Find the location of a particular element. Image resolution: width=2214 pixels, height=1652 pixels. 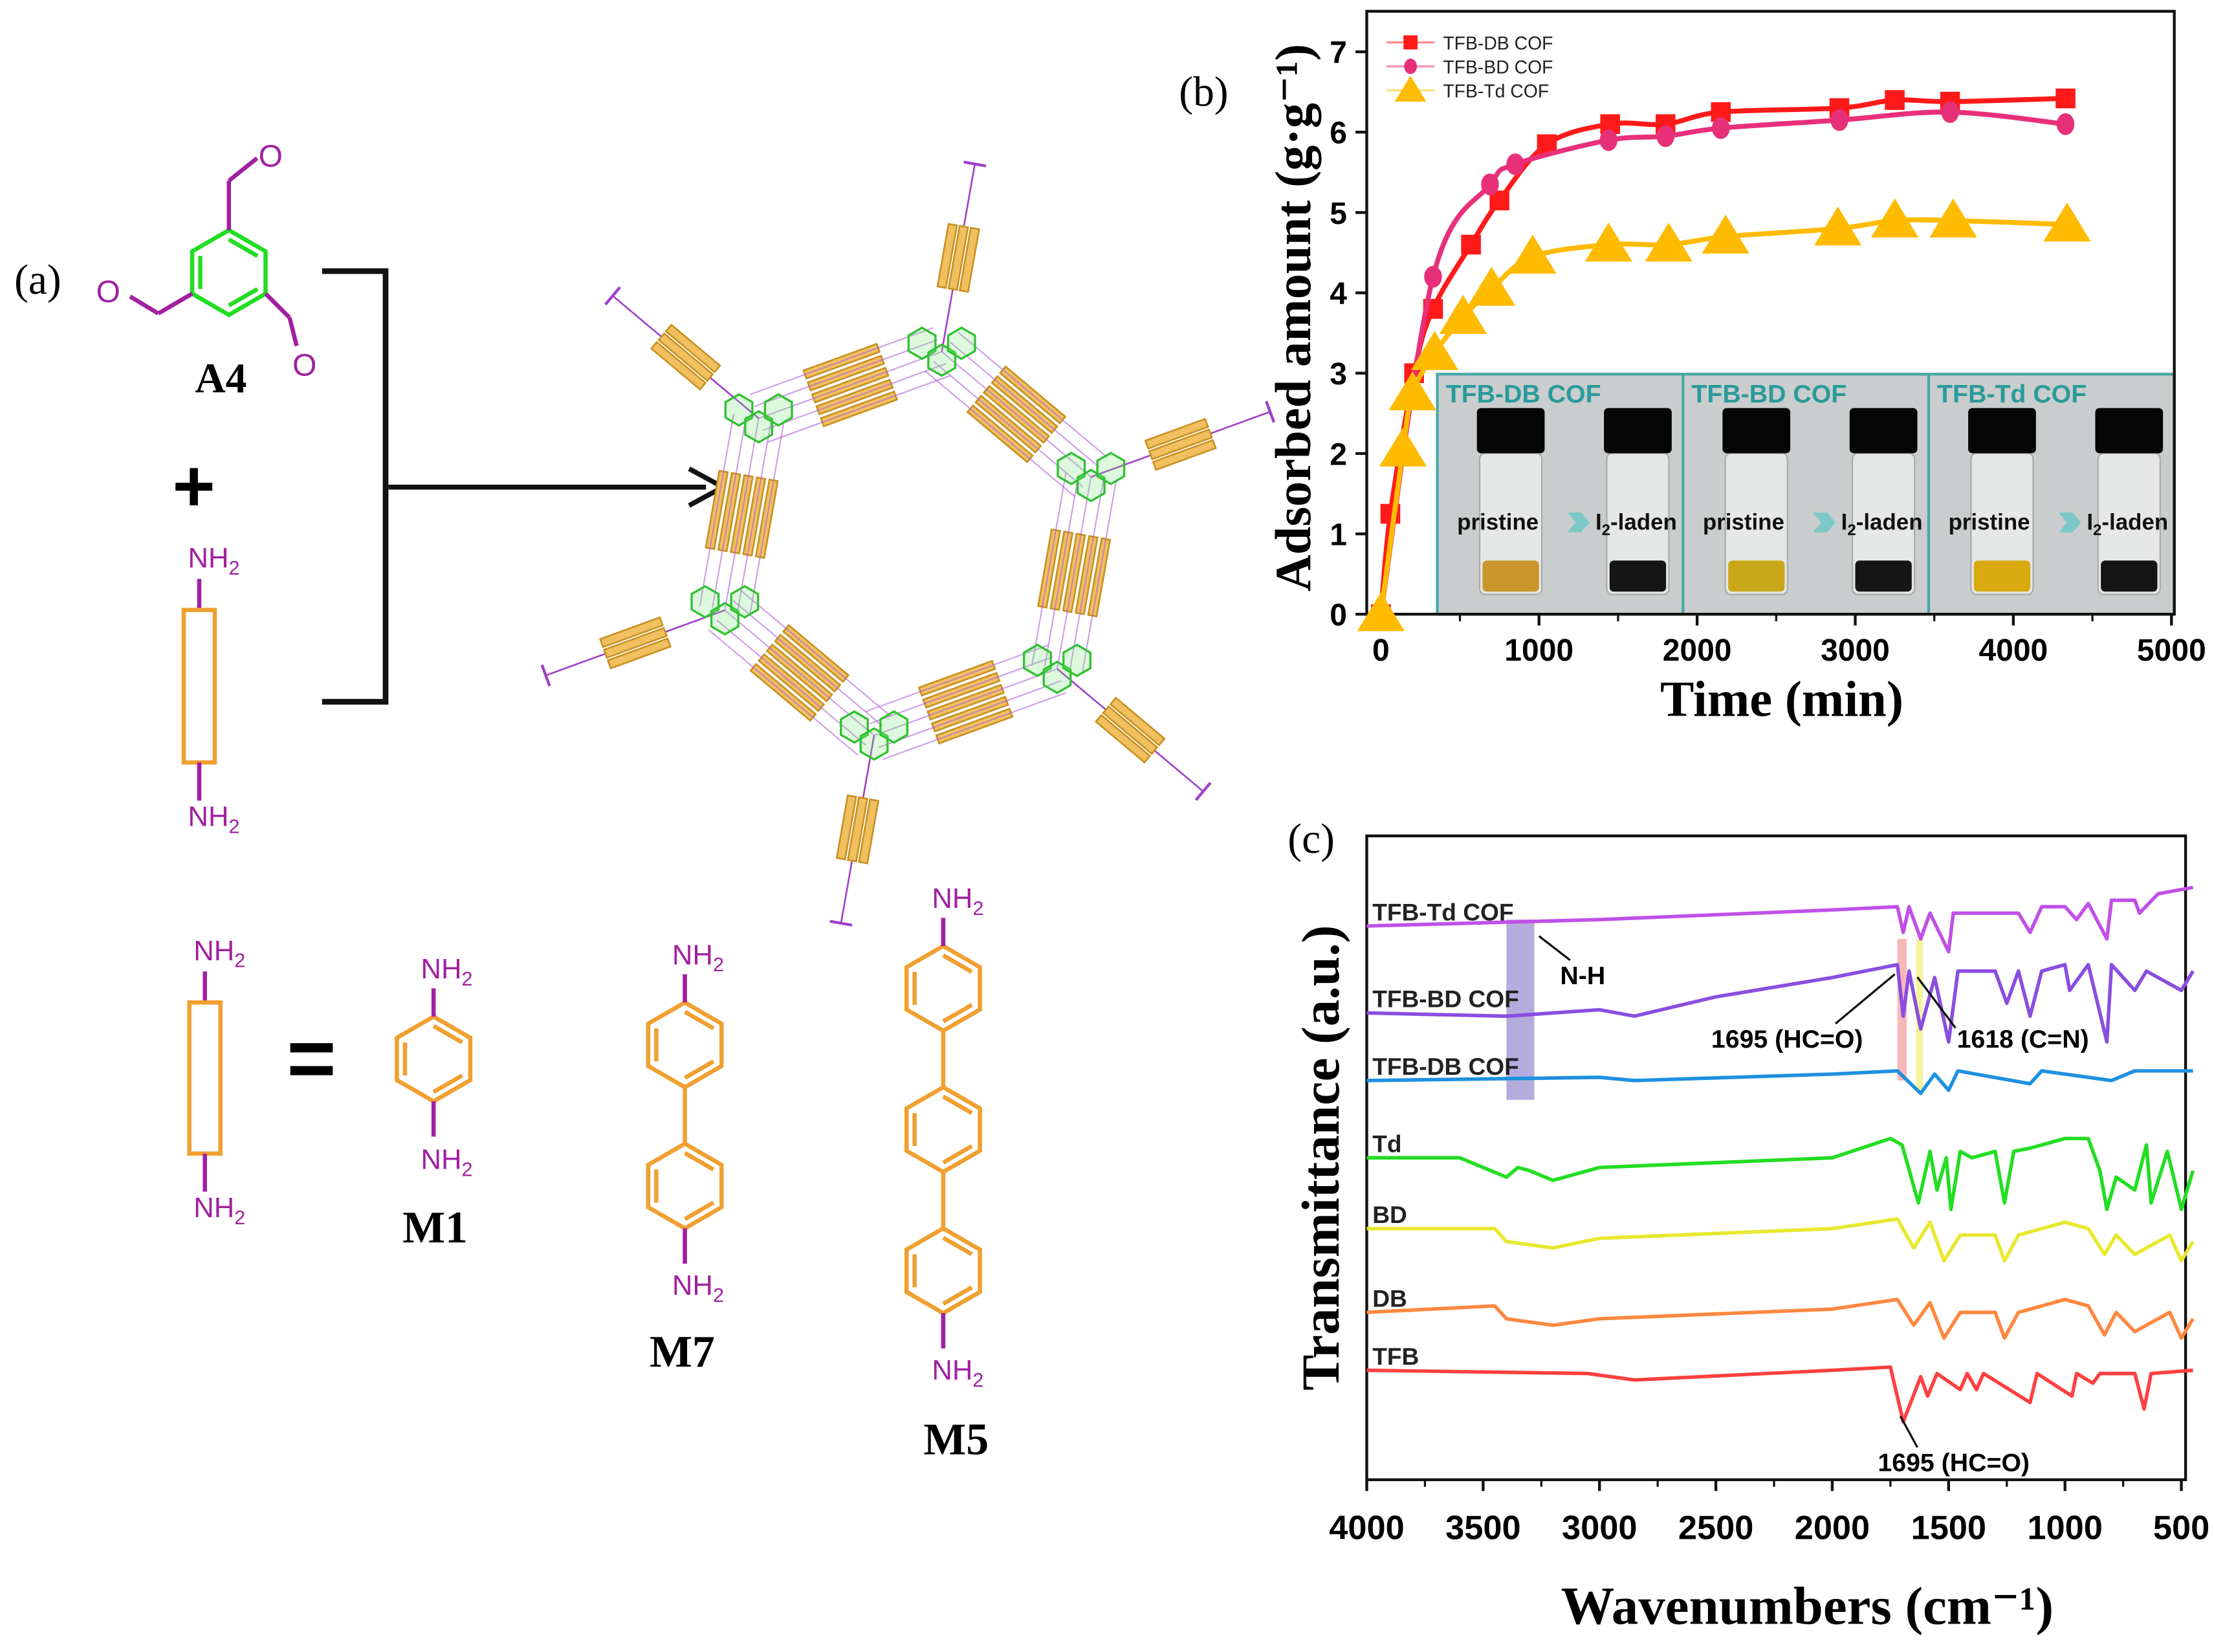

y-axis-title: Adsorbed amount (g·g⁻¹) is located at coordinates (1293, 317).